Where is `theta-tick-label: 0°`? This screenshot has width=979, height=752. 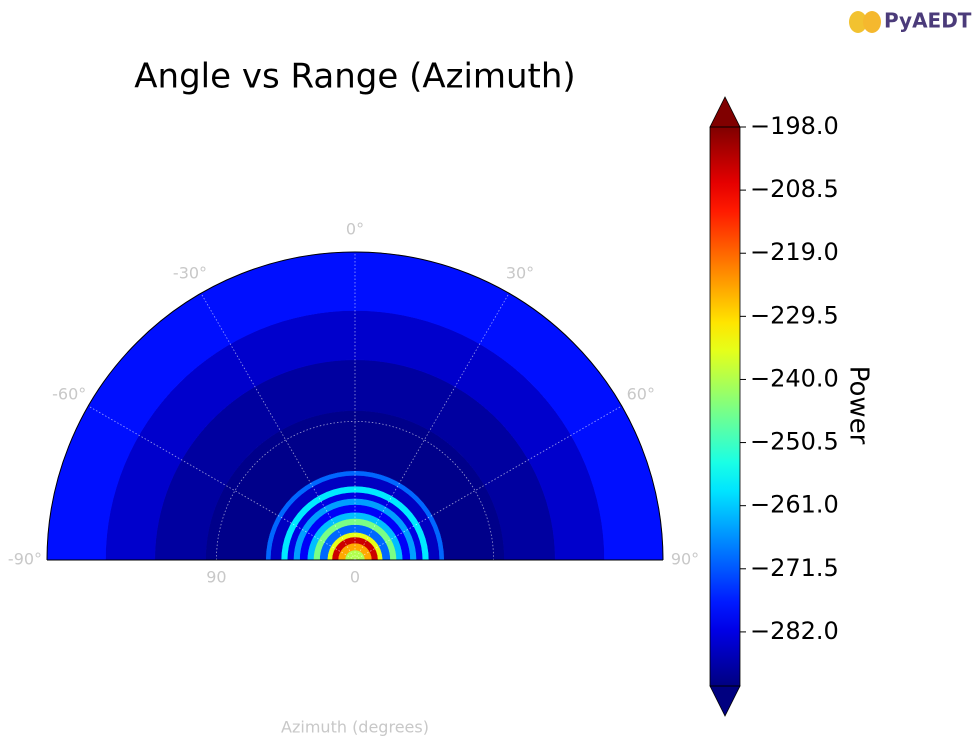
theta-tick-label: 0° is located at coordinates (355, 229).